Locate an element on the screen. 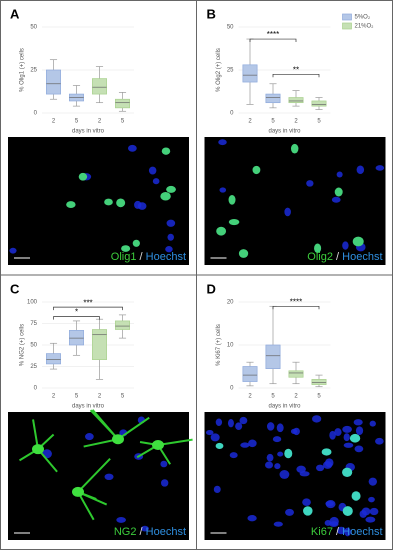 This screenshot has height=550, width=393. caption-stain: Ki67 is located at coordinates (322, 532).